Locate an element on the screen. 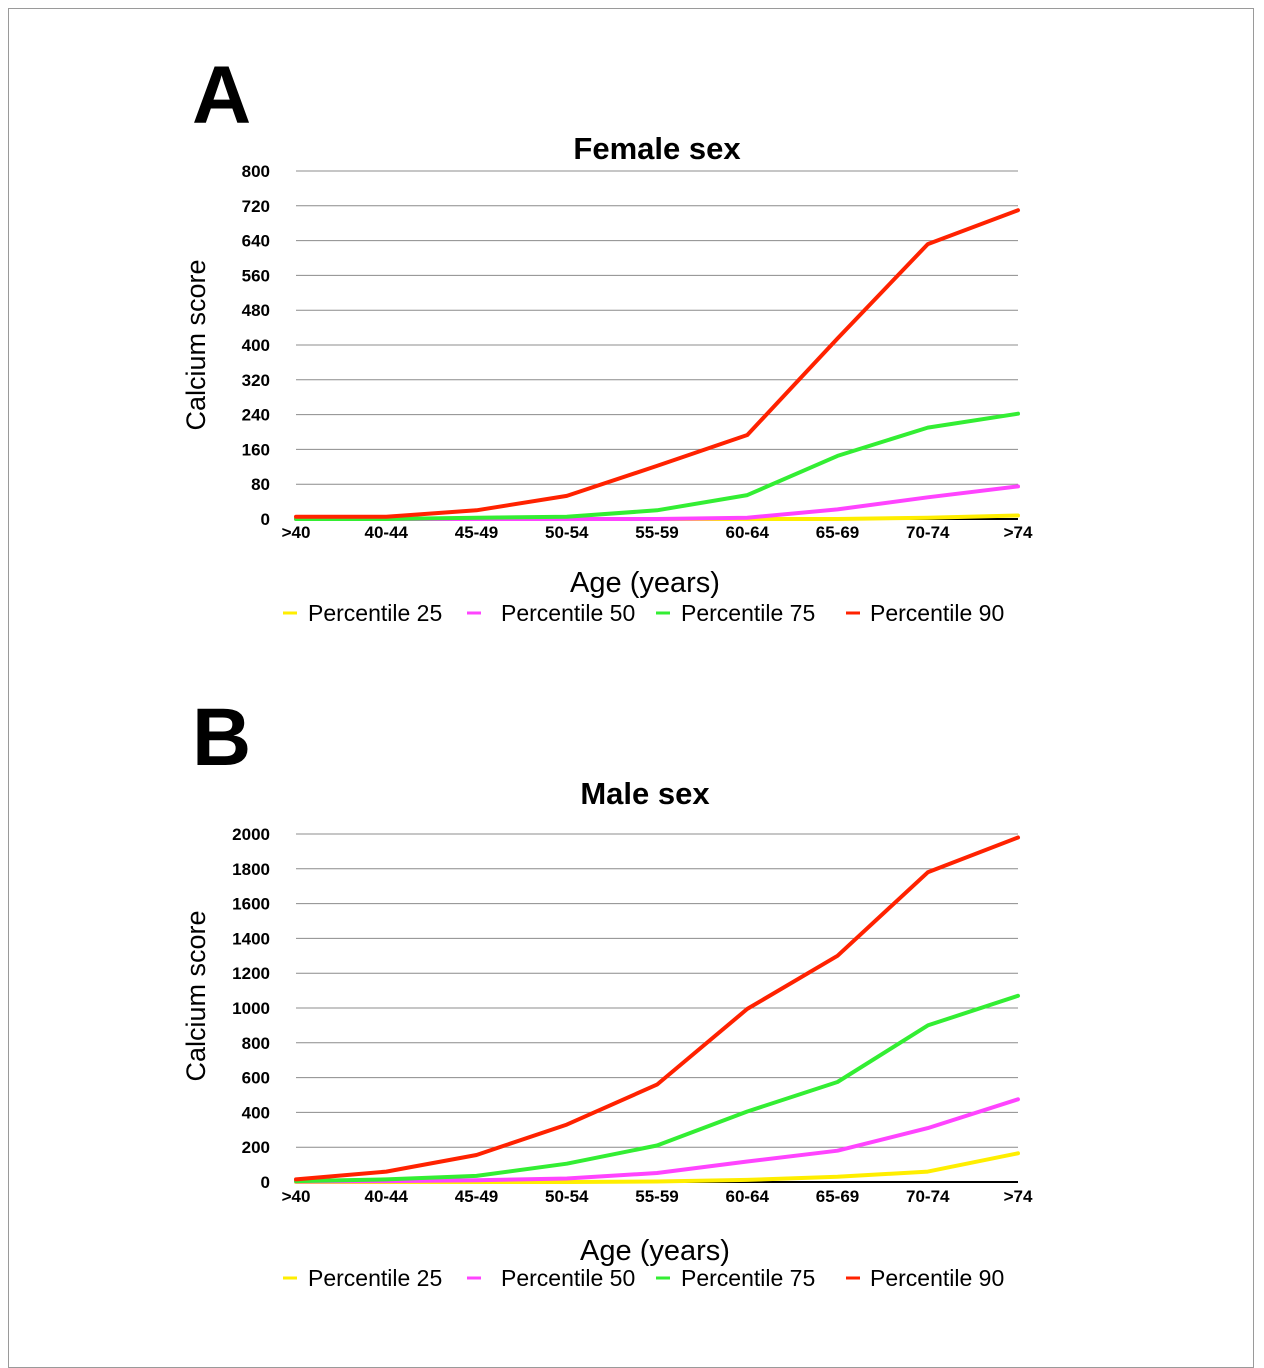  chart-title: Male sex is located at coordinates (645, 793).